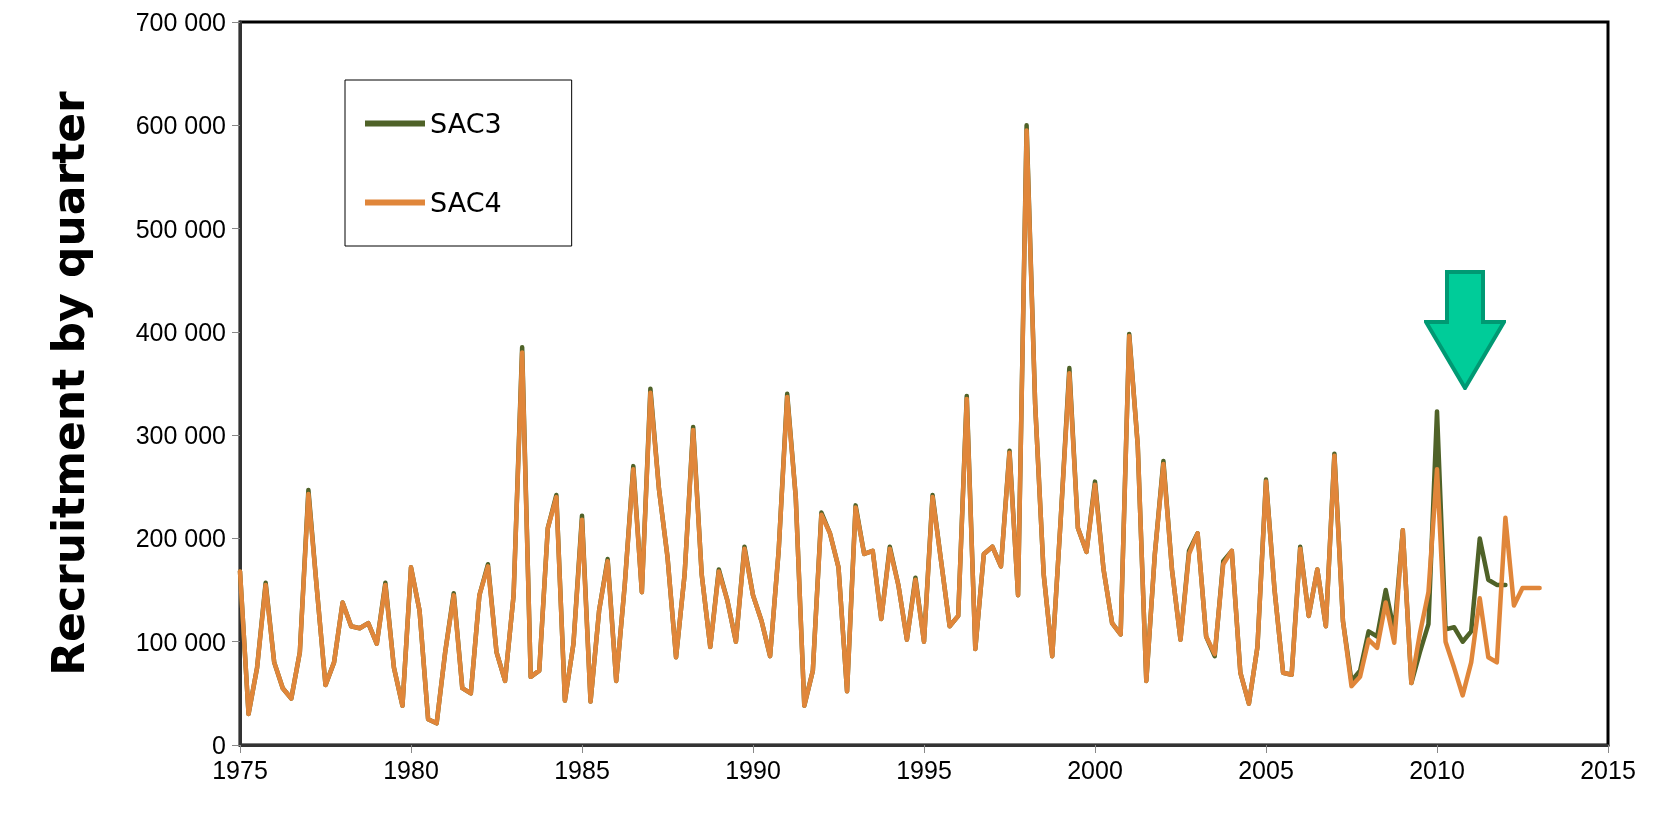 The width and height of the screenshot is (1659, 813). I want to click on y-tick-label: 400 000, so click(180, 331).